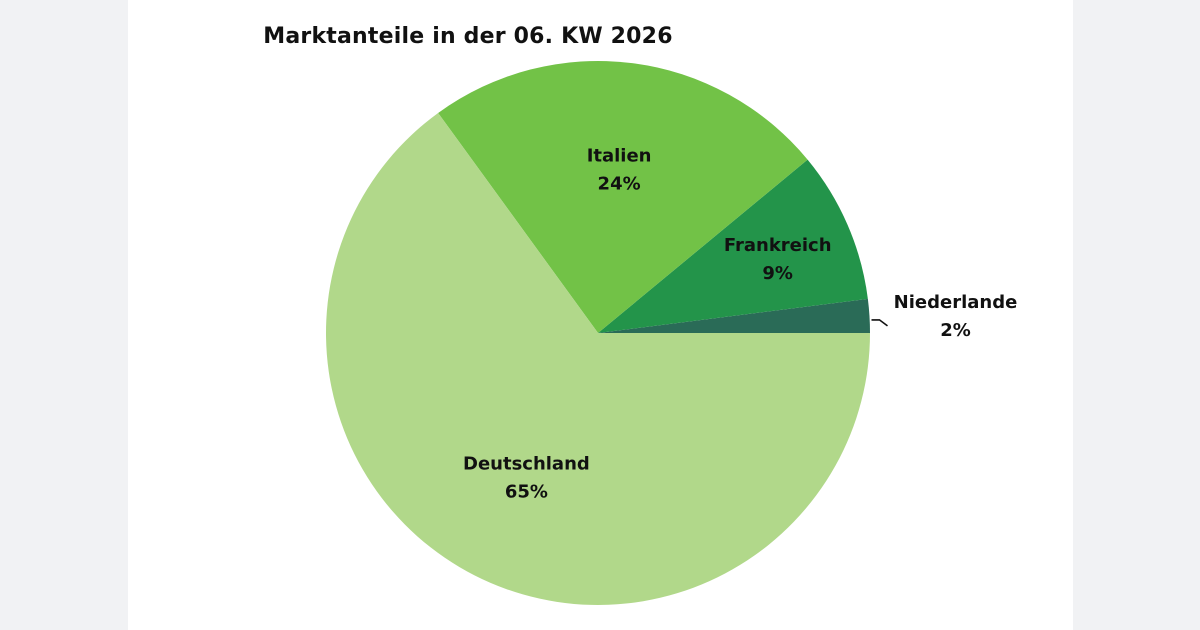 Image resolution: width=1200 pixels, height=630 pixels. What do you see at coordinates (619, 184) in the screenshot?
I see `slice-value-italien: 24%` at bounding box center [619, 184].